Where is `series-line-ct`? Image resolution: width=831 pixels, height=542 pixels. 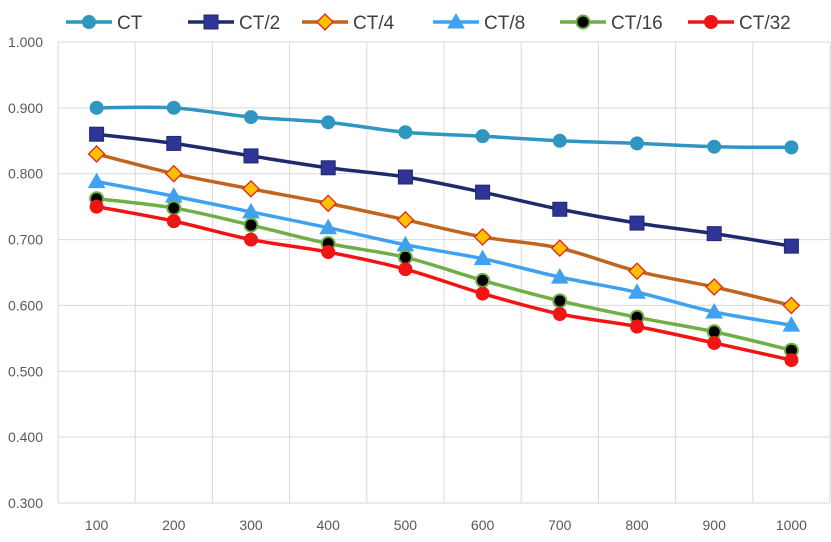 series-line-ct is located at coordinates (444, 127).